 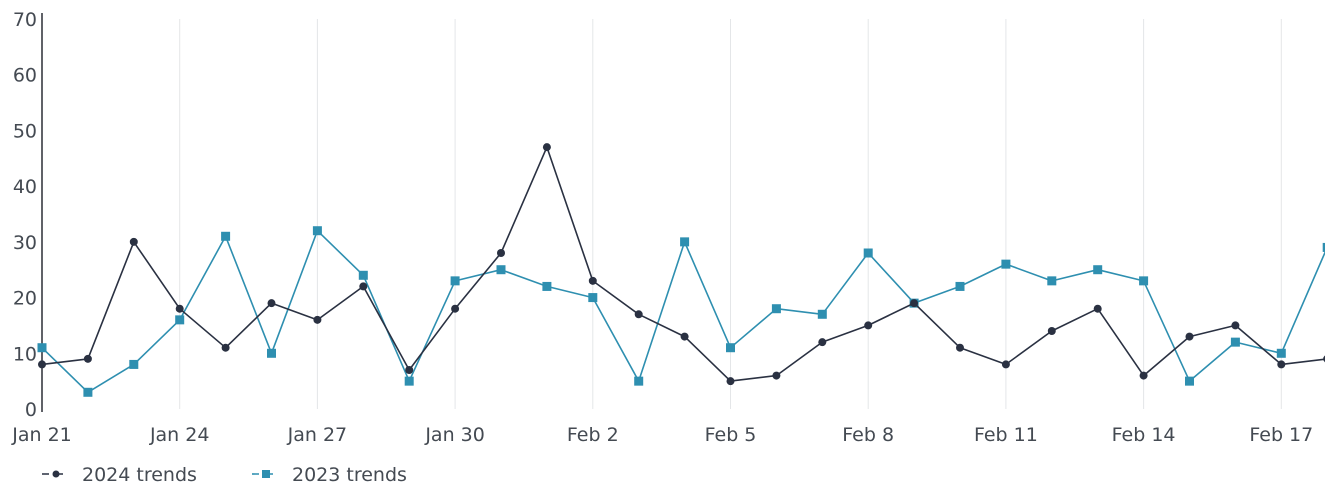 What do you see at coordinates (1144, 435) in the screenshot?
I see `x-tick-label: Feb 14` at bounding box center [1144, 435].